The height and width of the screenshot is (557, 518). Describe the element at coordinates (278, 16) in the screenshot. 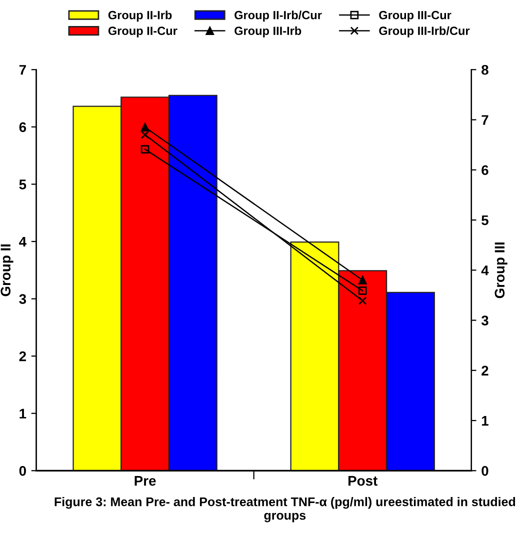

I see `legend-label: Group II-Irb/Cur` at that location.